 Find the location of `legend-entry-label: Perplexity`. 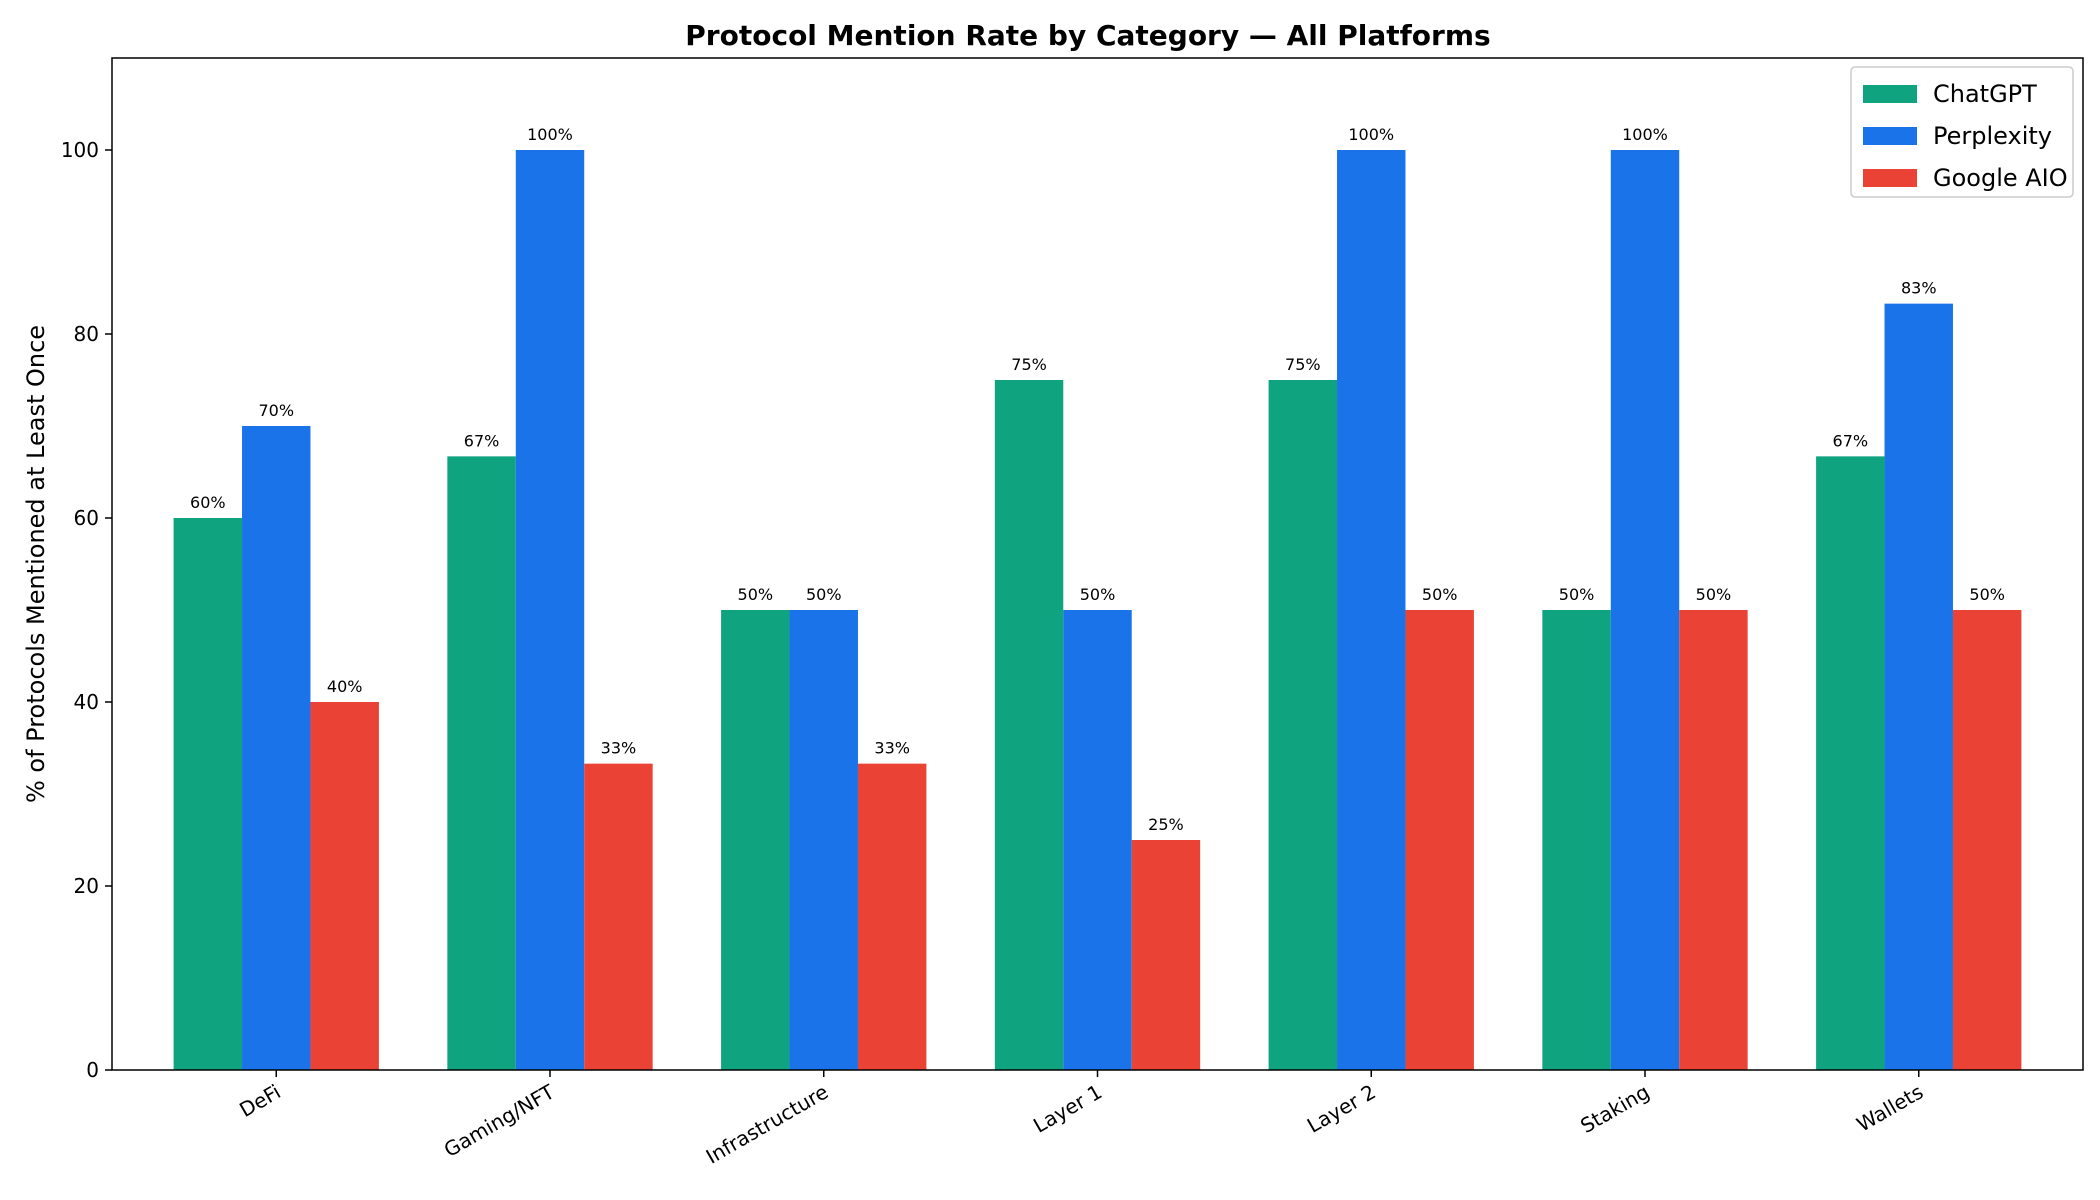

legend-entry-label: Perplexity is located at coordinates (1992, 136).